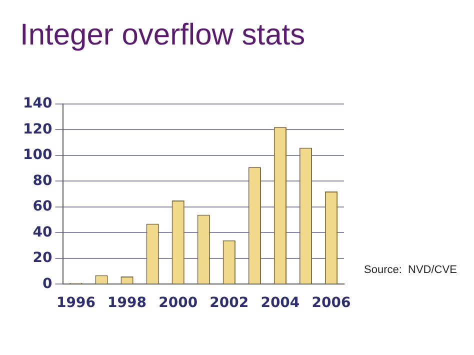 This screenshot has height=355, width=474. Describe the element at coordinates (37, 129) in the screenshot. I see `y-tick-label: 120` at that location.